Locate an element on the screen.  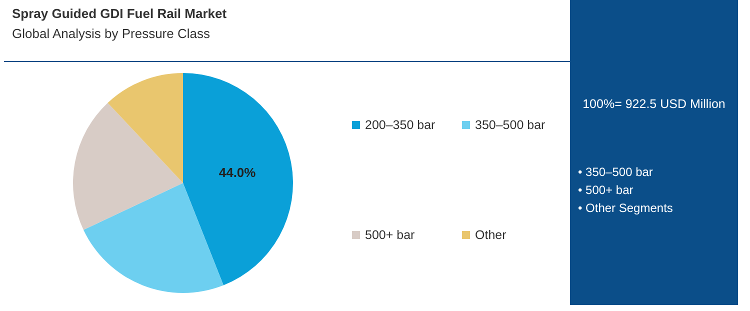
legend-label: 200–350 bar is located at coordinates (400, 125).